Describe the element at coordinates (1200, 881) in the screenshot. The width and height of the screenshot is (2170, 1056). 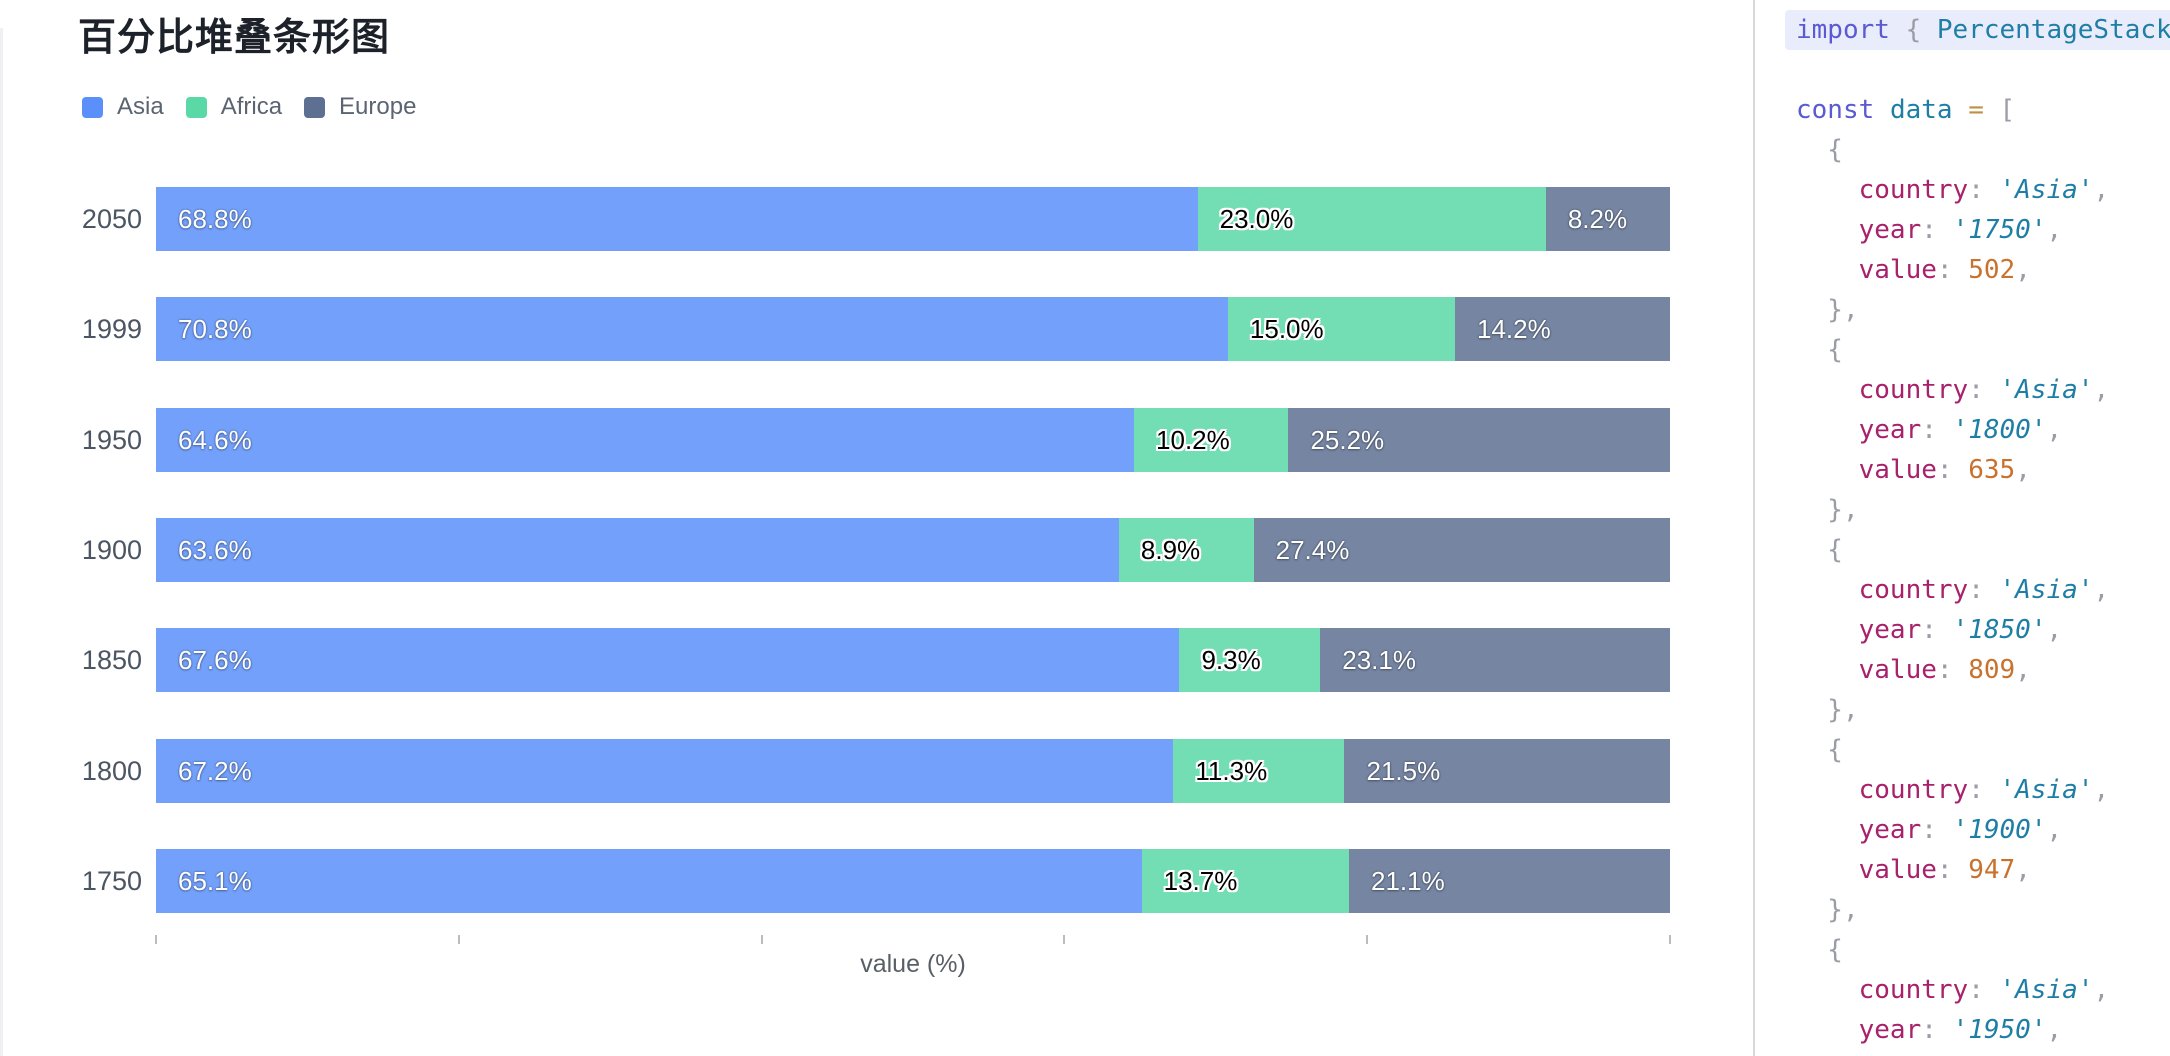
I see `bar-segment-label: 13.7%` at that location.